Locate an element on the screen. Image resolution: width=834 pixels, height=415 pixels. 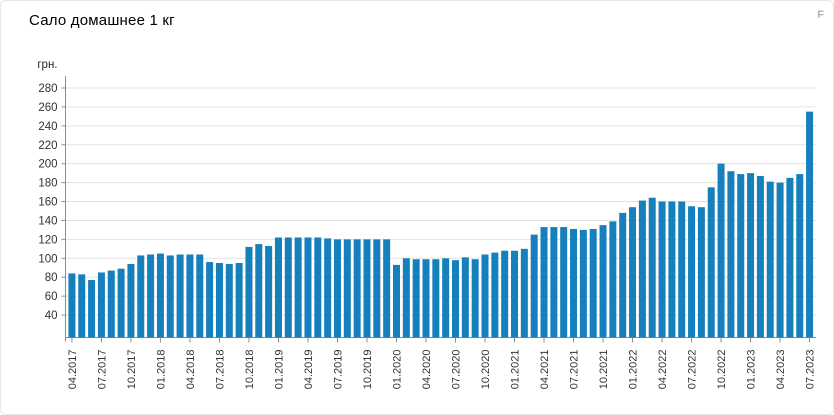
bar-02.2022 is located at coordinates (642, 269).